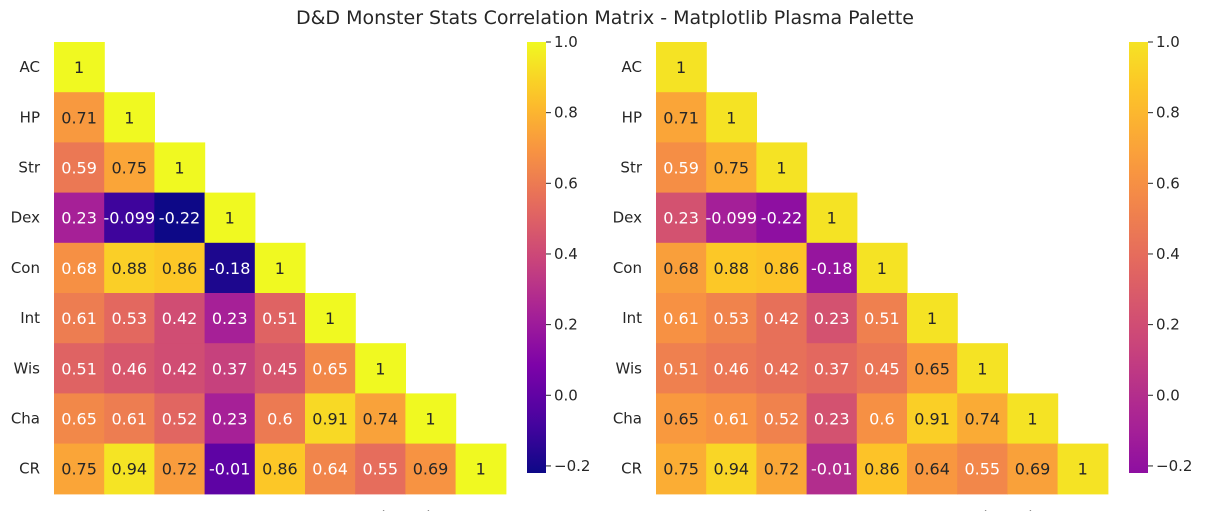 The height and width of the screenshot is (515, 1210). Describe the element at coordinates (982, 419) in the screenshot. I see `cell-annotation: 0.74` at that location.